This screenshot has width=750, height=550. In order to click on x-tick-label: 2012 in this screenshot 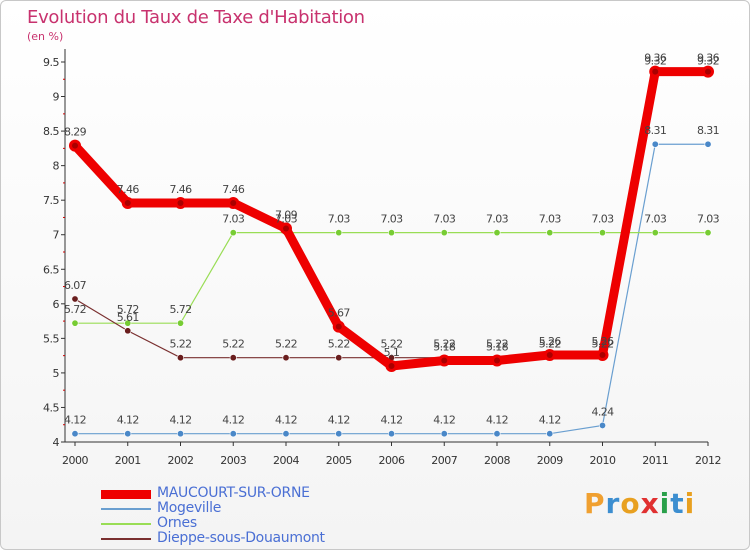, I will do `click(708, 460)`.